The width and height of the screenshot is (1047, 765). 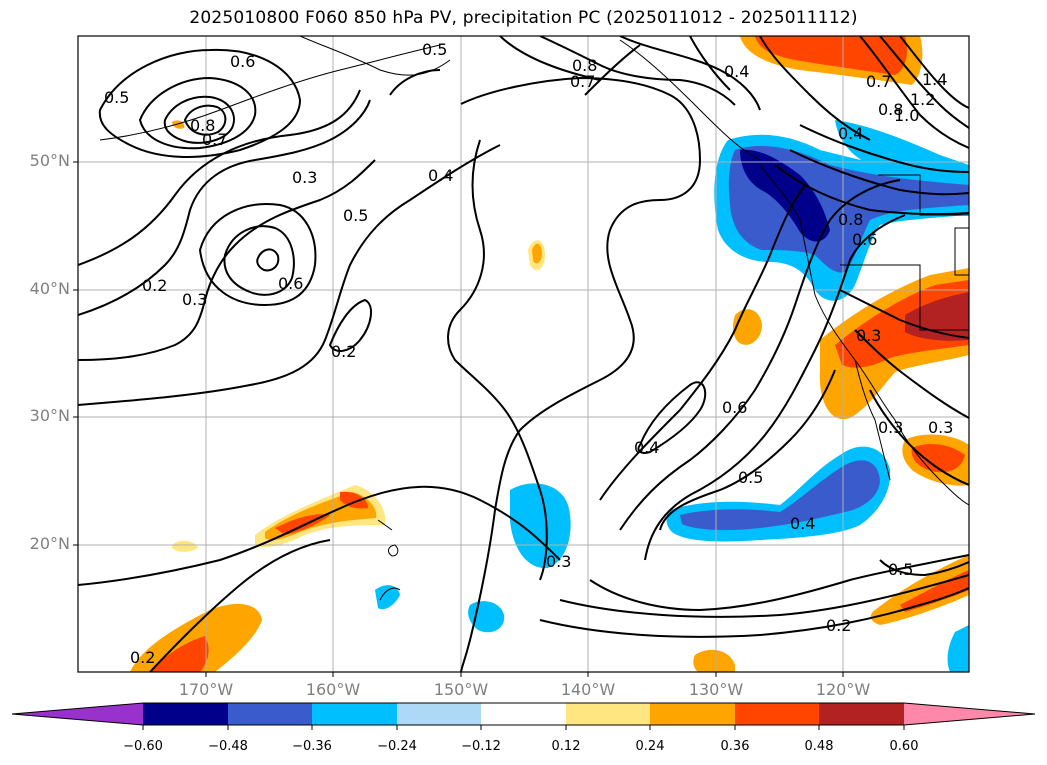 I want to click on lat-label-40n: 40°N, so click(x=49, y=288).